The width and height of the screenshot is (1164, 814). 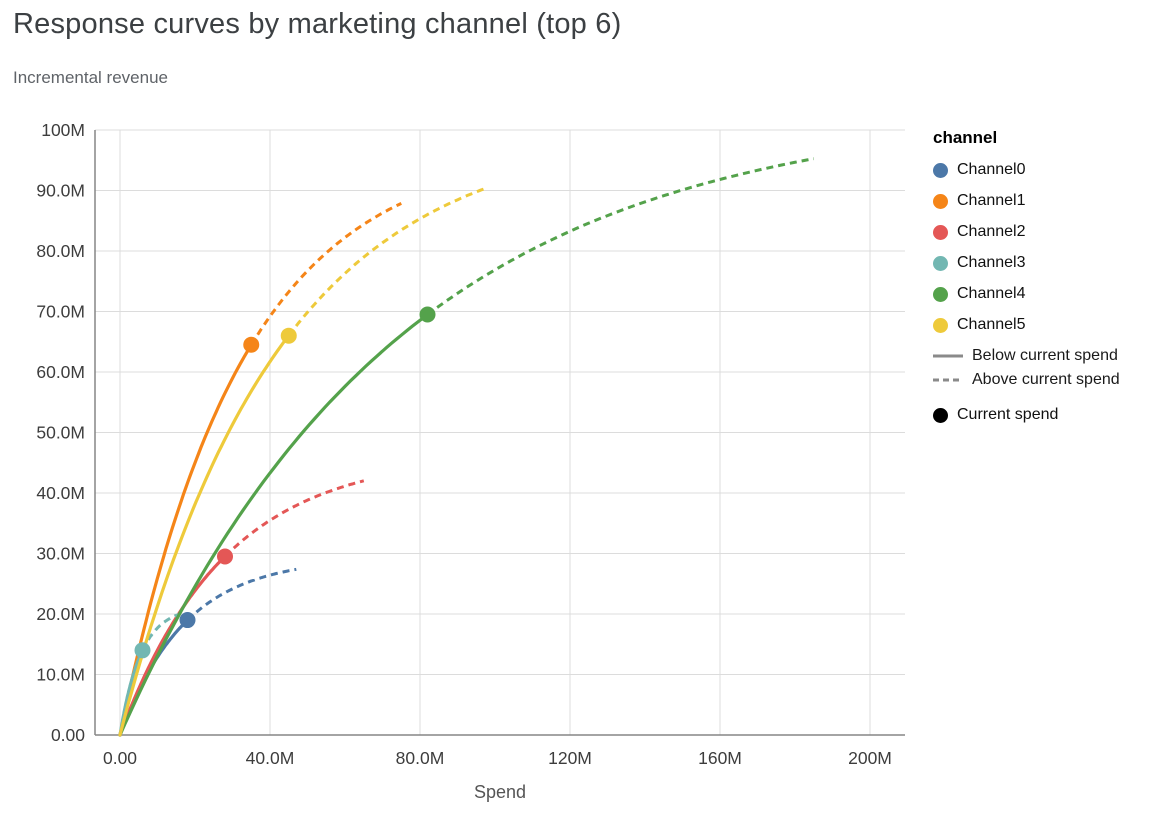 What do you see at coordinates (60, 433) in the screenshot?
I see `y-tick-label: 50.0M` at bounding box center [60, 433].